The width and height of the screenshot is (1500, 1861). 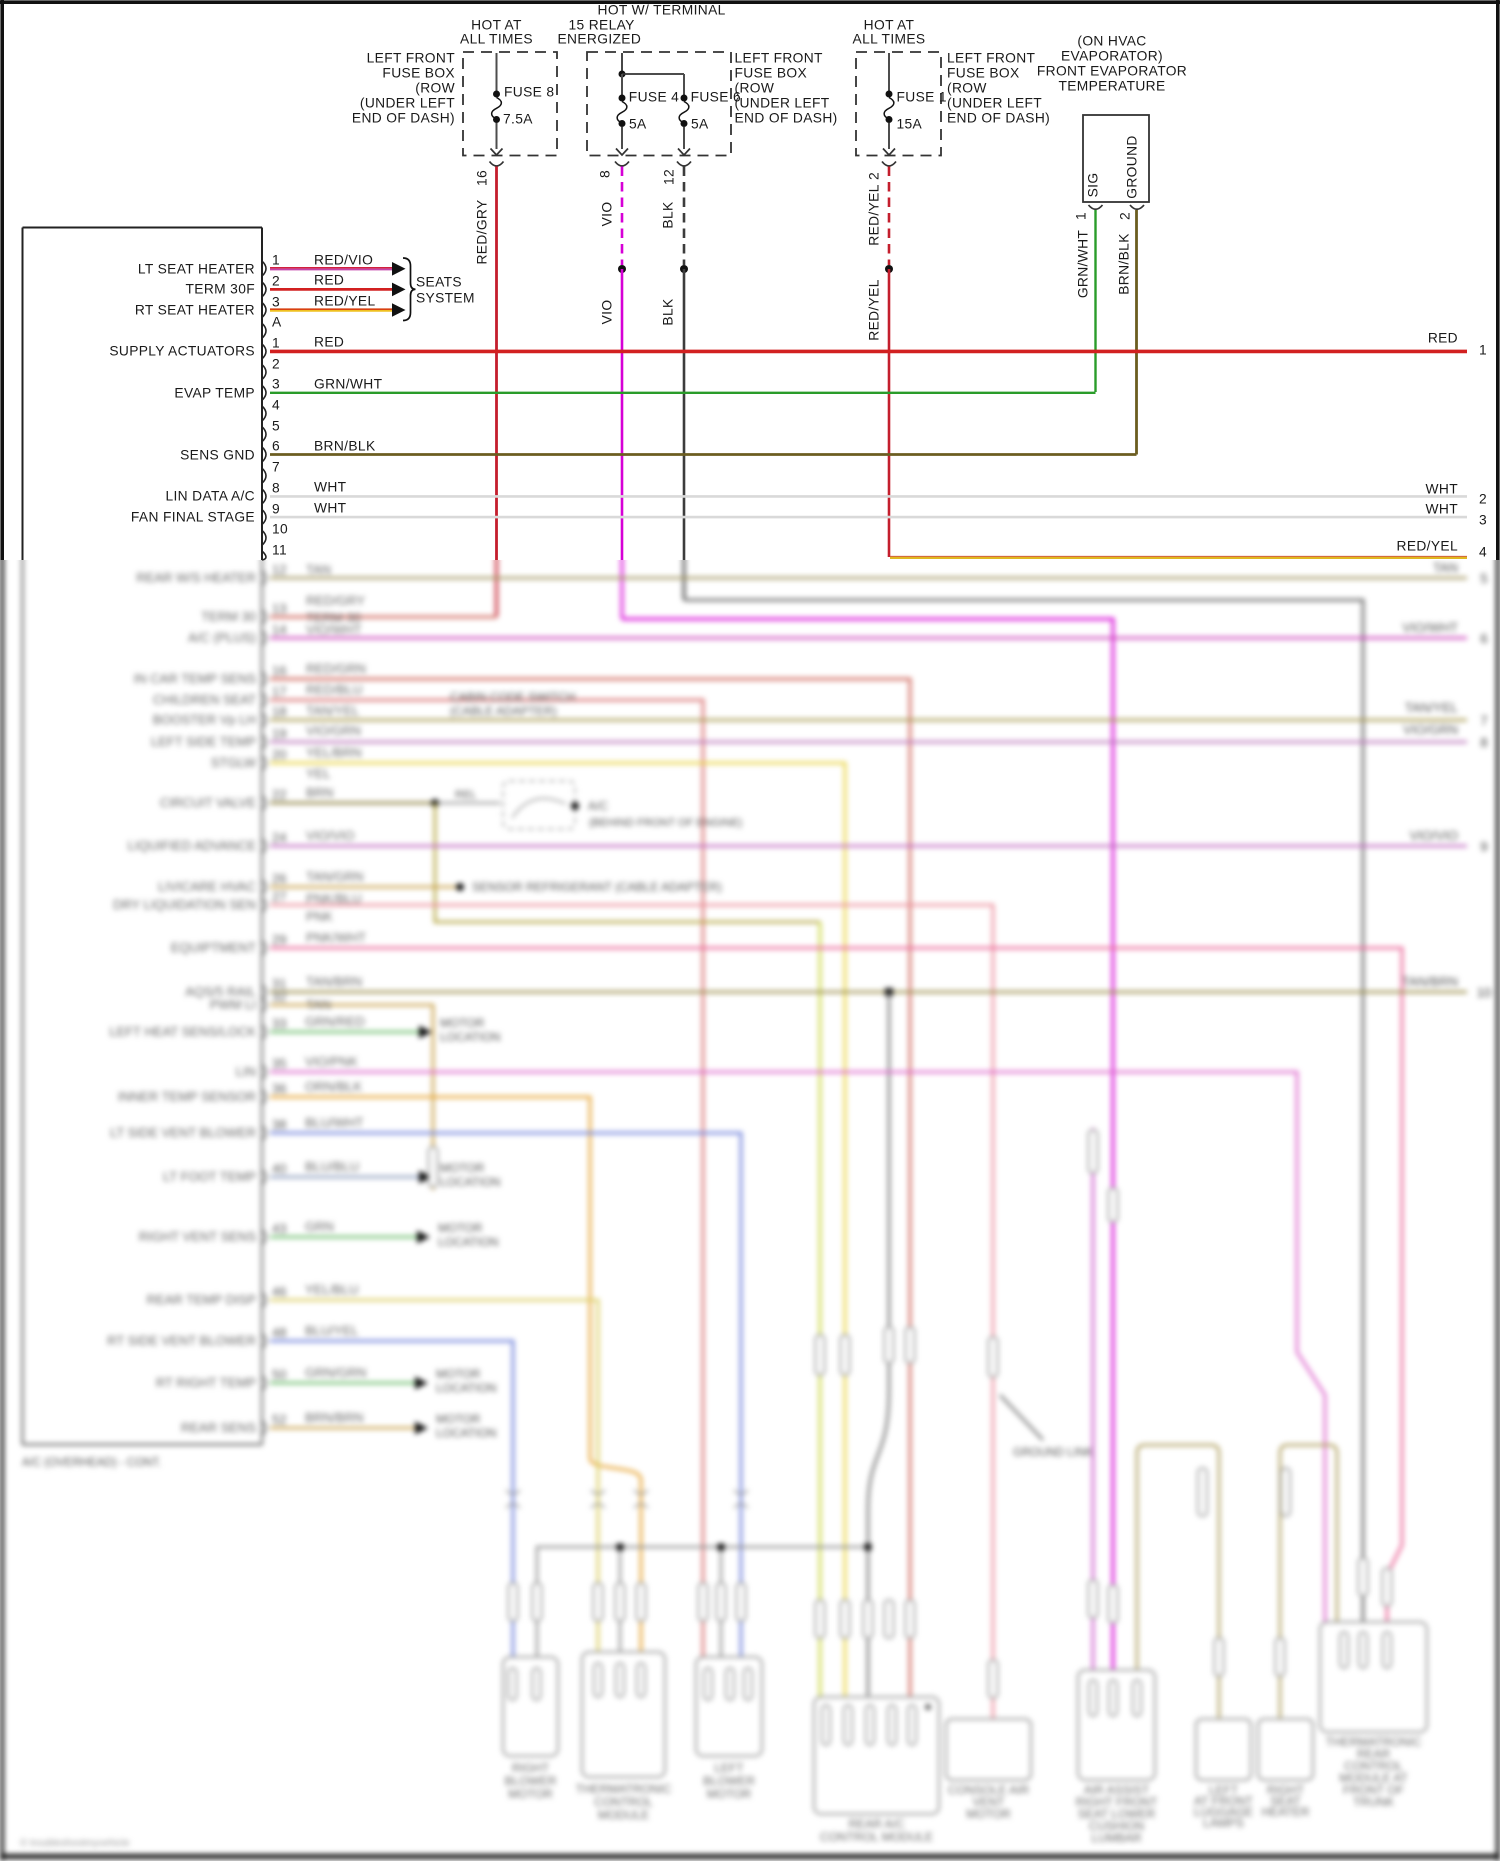 I want to click on svg-text: A/C (PLUS), so click(x=222, y=637).